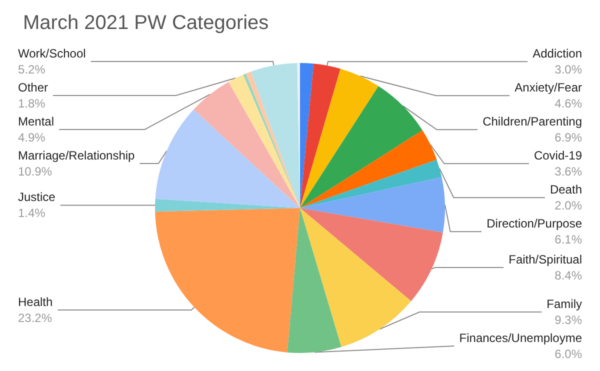 Image resolution: width=600 pixels, height=371 pixels. What do you see at coordinates (35, 317) in the screenshot?
I see `data-label: 23.2%` at bounding box center [35, 317].